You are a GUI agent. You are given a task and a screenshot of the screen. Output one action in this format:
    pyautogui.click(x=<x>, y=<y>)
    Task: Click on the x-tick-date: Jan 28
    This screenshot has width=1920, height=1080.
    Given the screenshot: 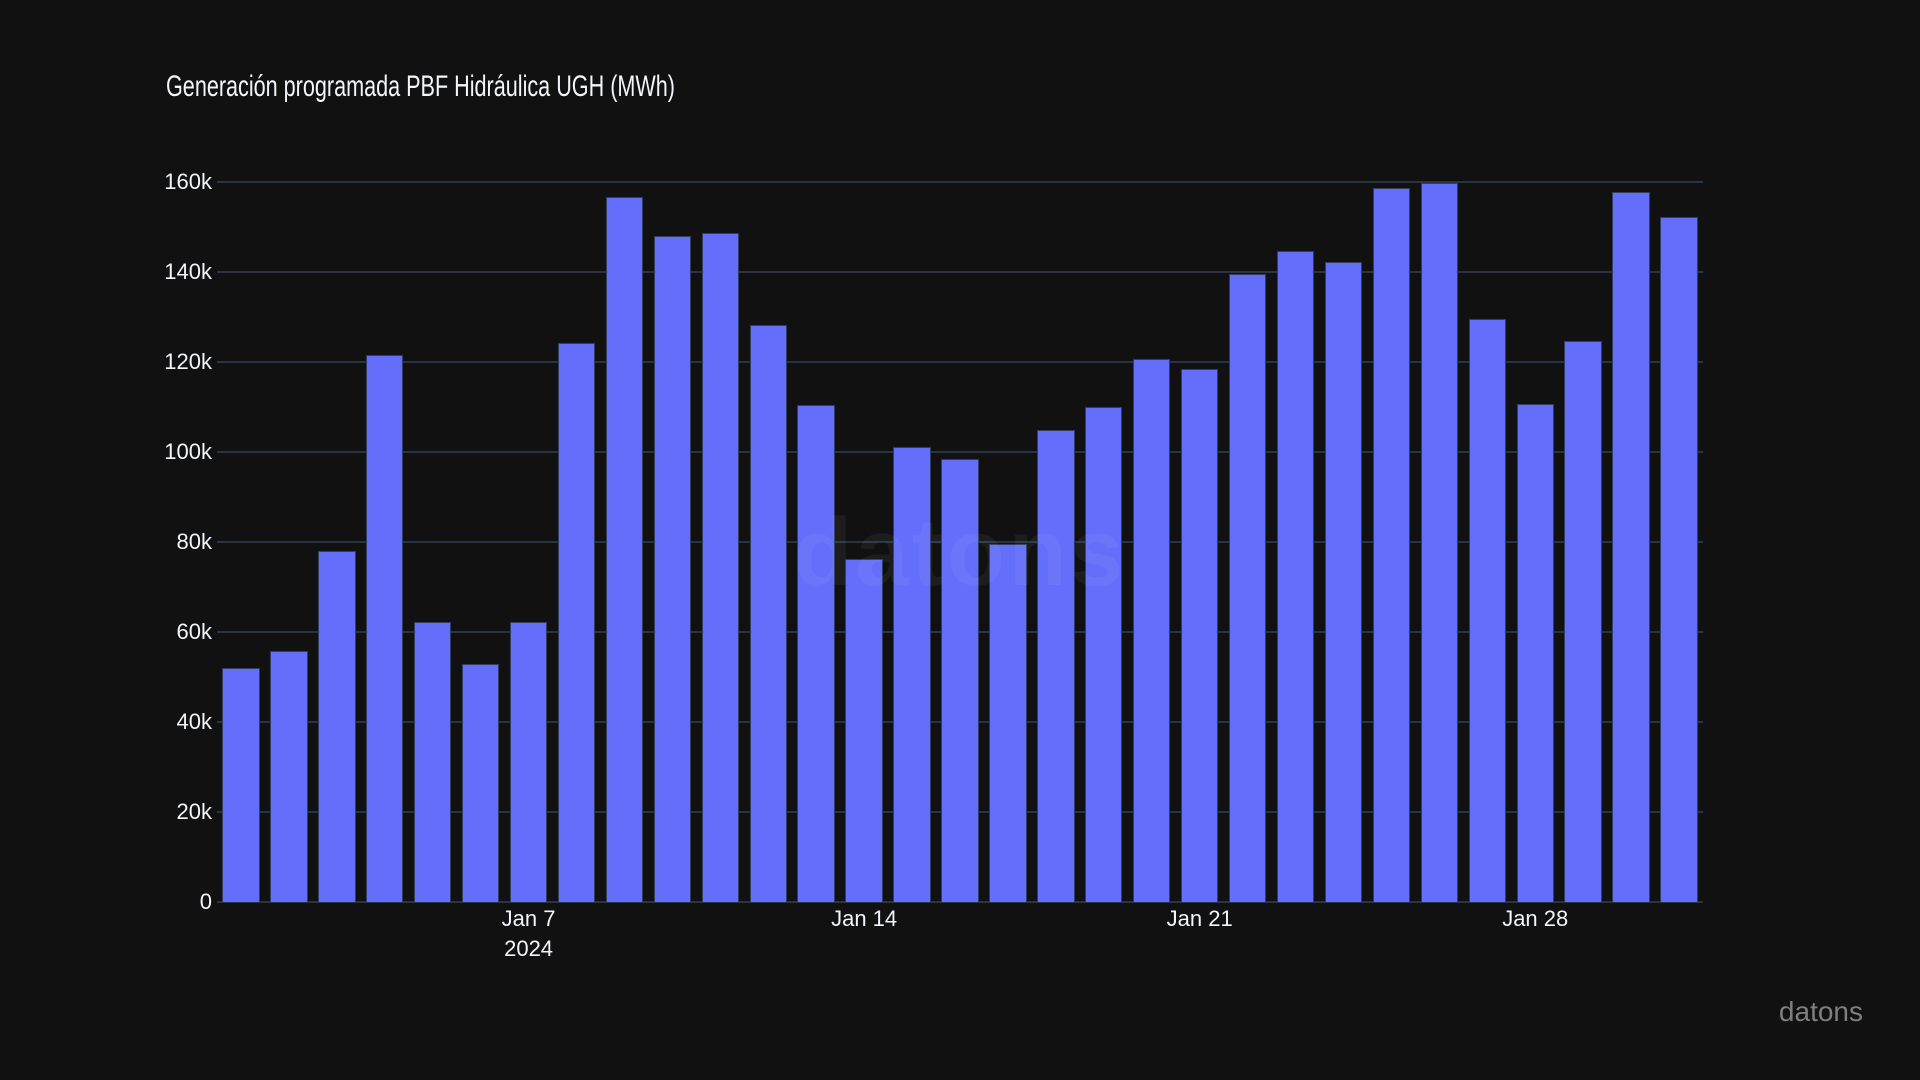 What is the action you would take?
    pyautogui.click(x=1535, y=918)
    